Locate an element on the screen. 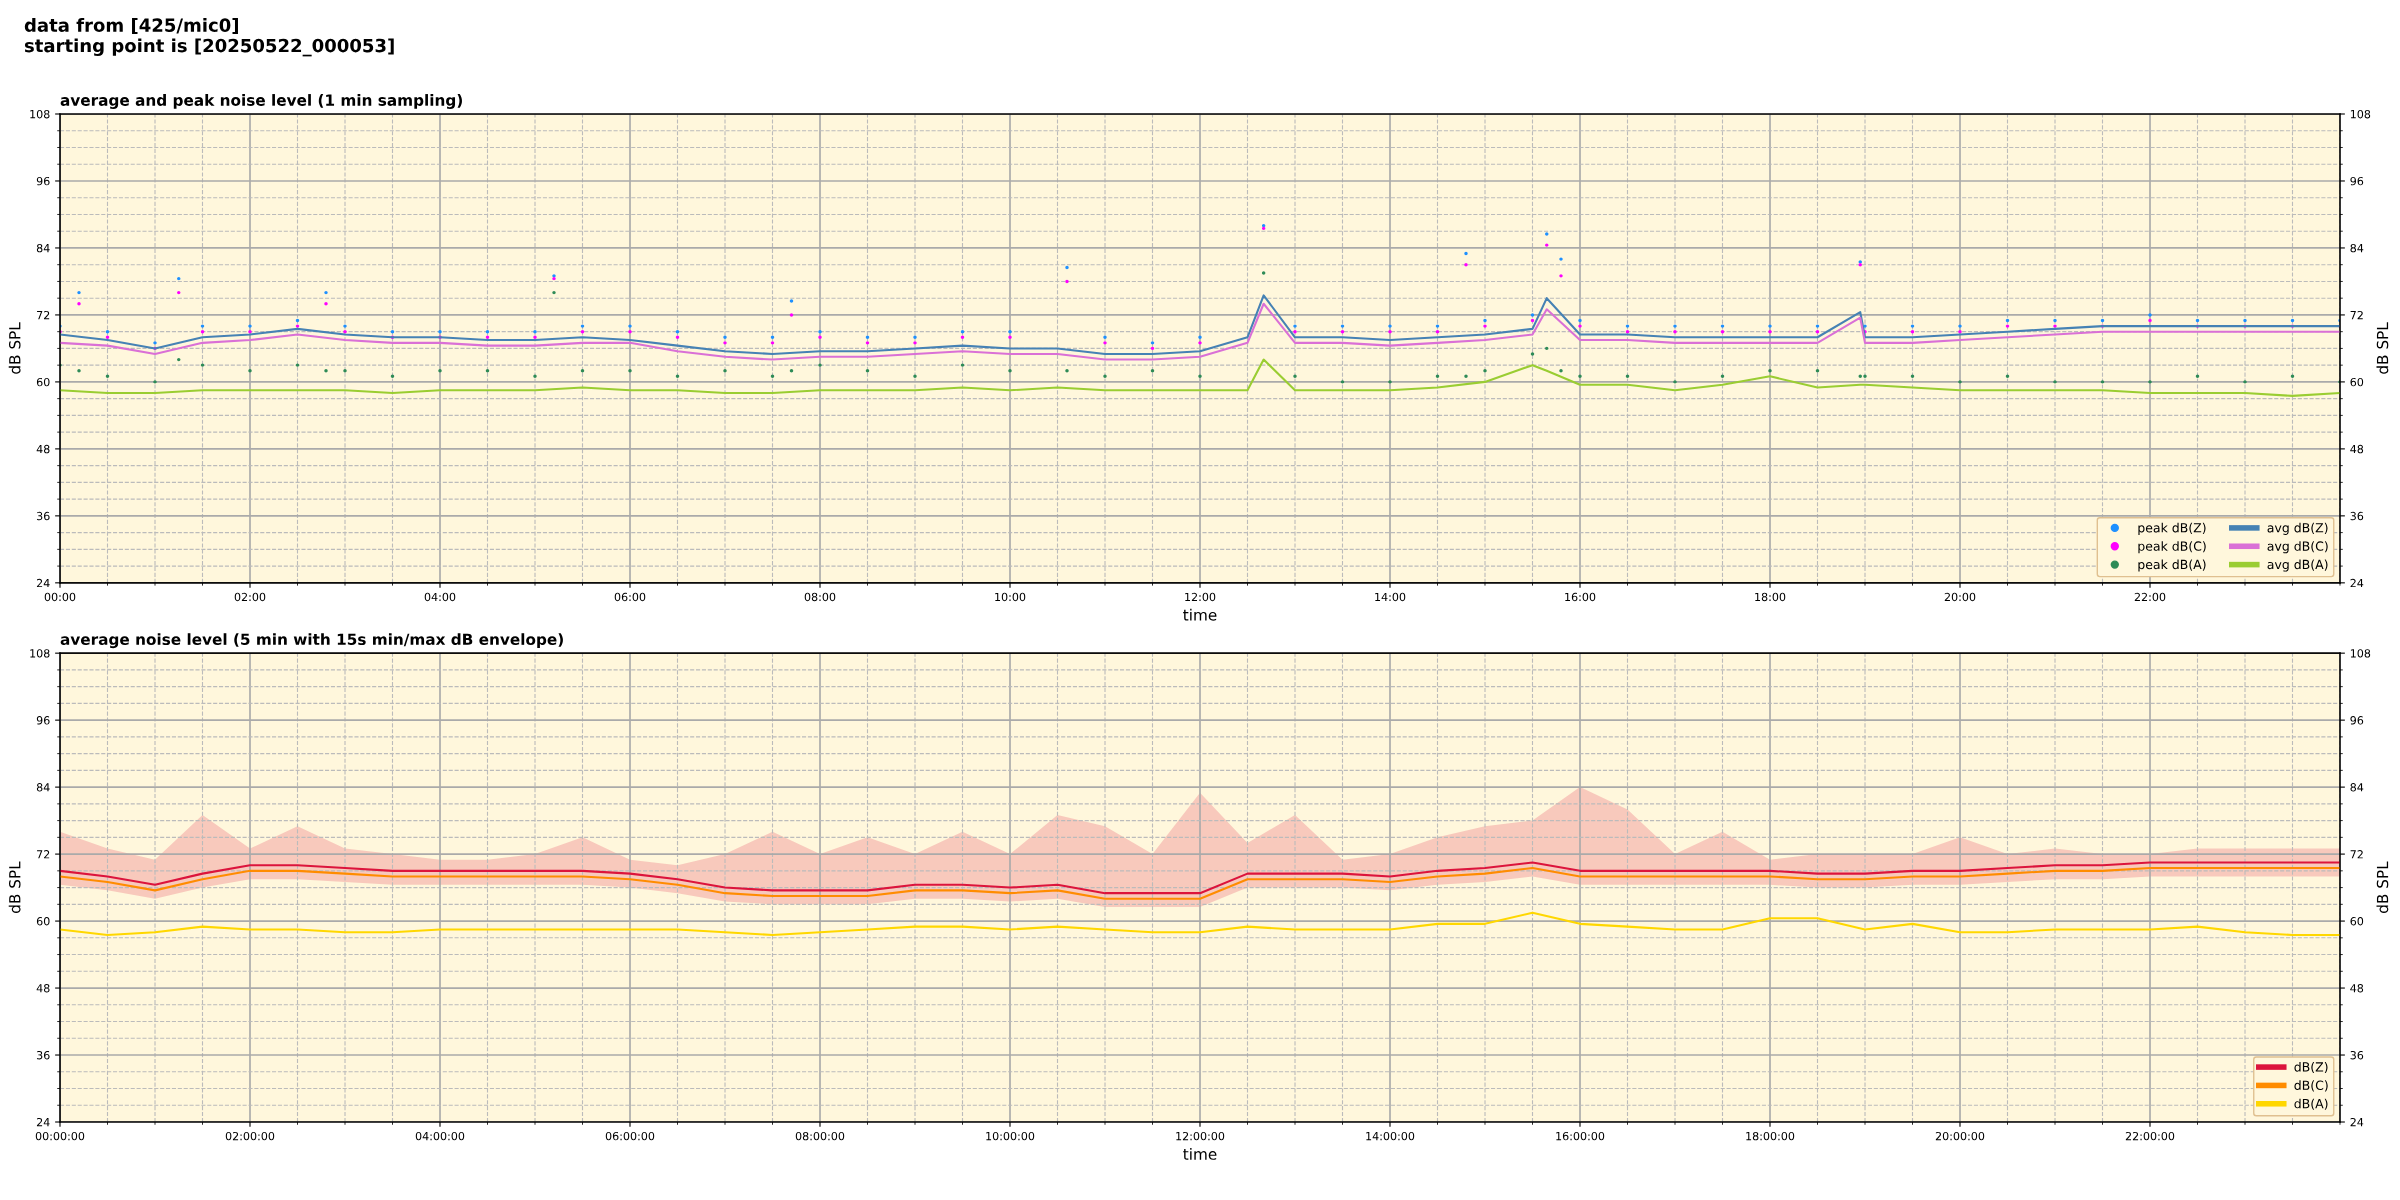 The width and height of the screenshot is (2400, 1200). x-tick-label: 12:00 is located at coordinates (1200, 597).